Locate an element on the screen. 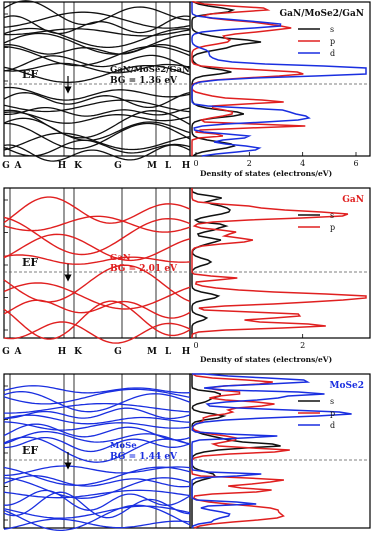 This screenshot has height=537, width=374. band-gap-label-1: GaN/MoSe2/GaN is located at coordinates (150, 70).